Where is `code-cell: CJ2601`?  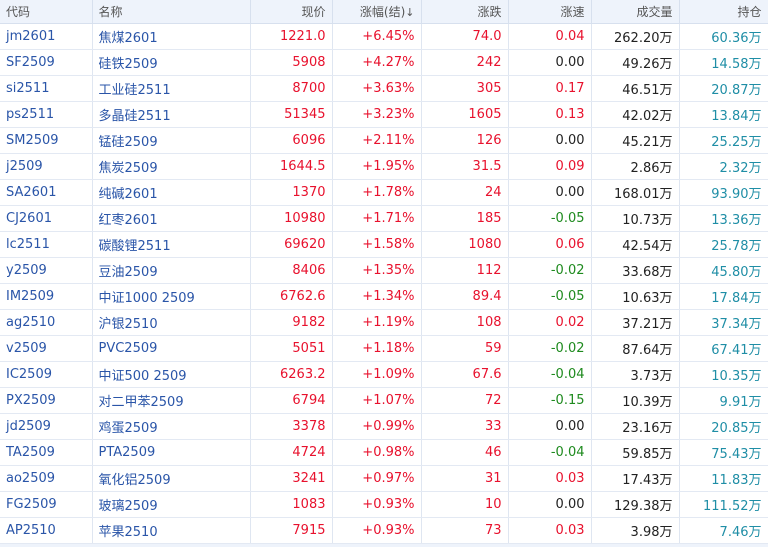
code-cell: CJ2601 is located at coordinates (46, 218).